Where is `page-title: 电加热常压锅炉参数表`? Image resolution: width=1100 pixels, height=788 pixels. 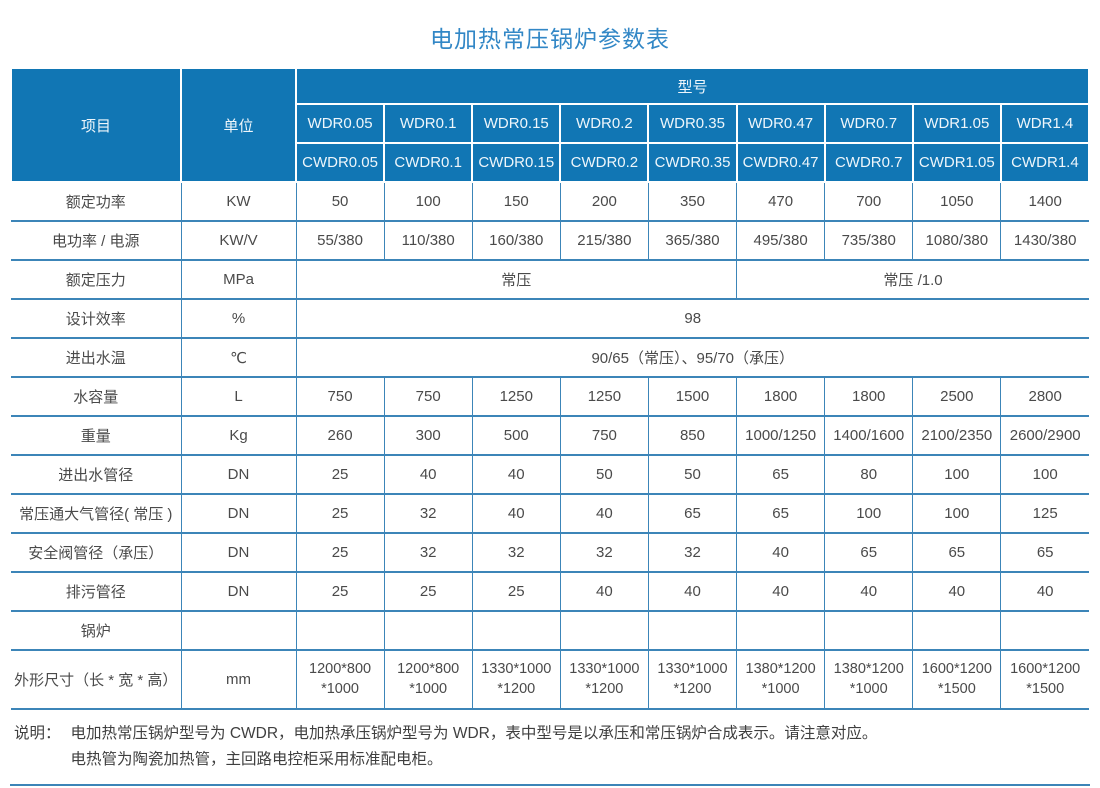
page-title: 电加热常压锅炉参数表 is located at coordinates (550, 39).